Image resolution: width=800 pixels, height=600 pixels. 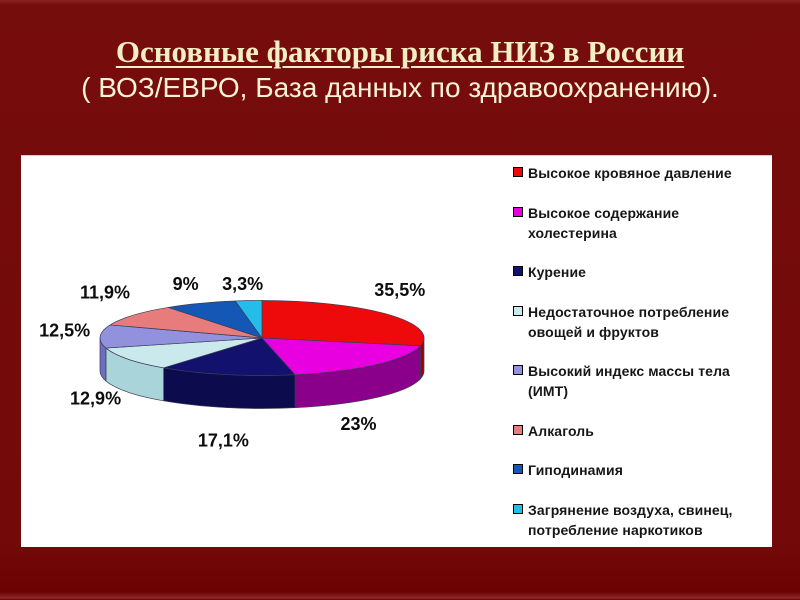 I want to click on legend-item: Курение, so click(x=639, y=272).